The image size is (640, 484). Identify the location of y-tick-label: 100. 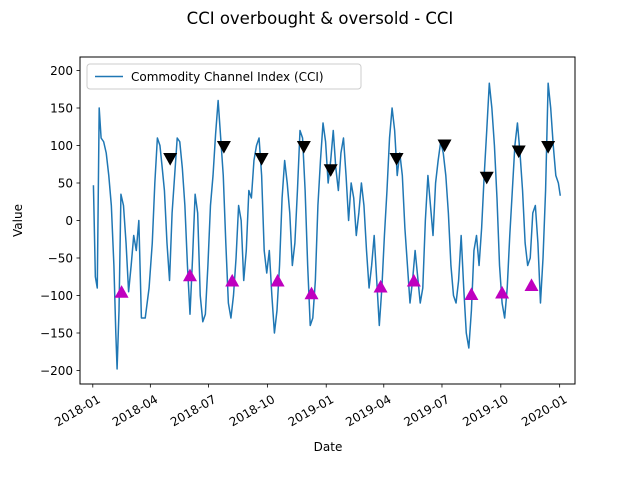
(61, 146).